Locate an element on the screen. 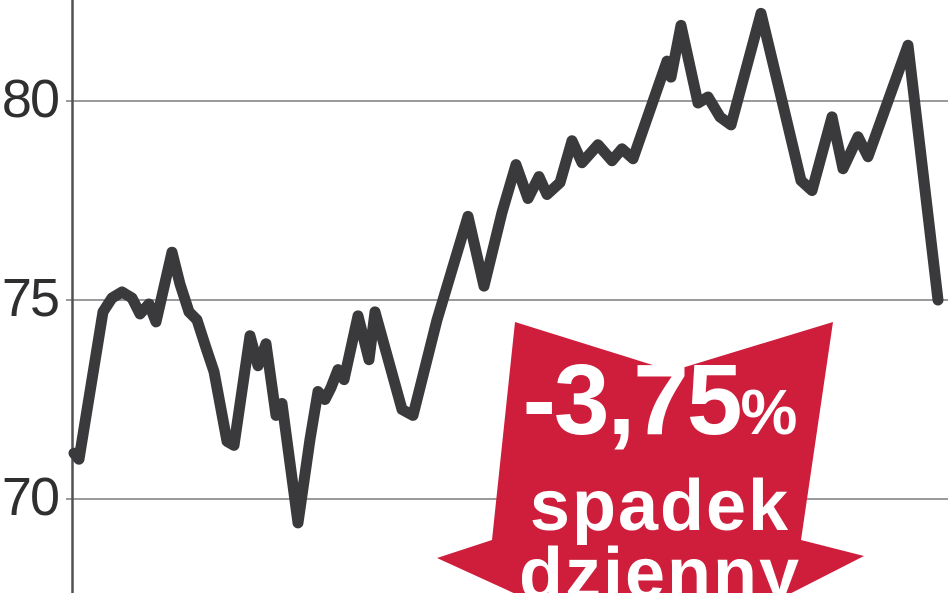  y-tick-label-75: 75 is located at coordinates (30, 298).